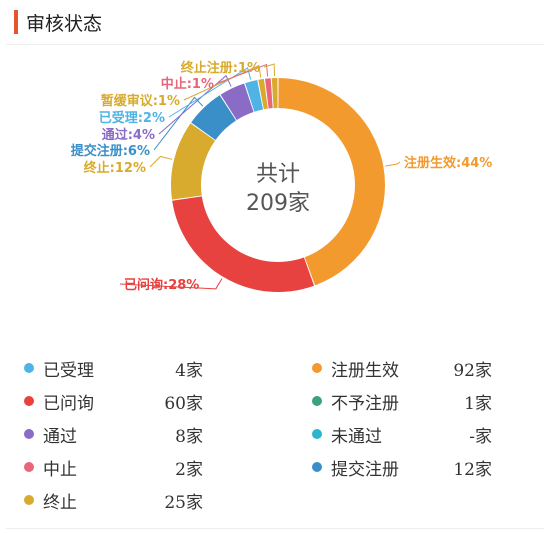 Image resolution: width=550 pixels, height=534 pixels. I want to click on header-accent-bar, so click(16, 22).